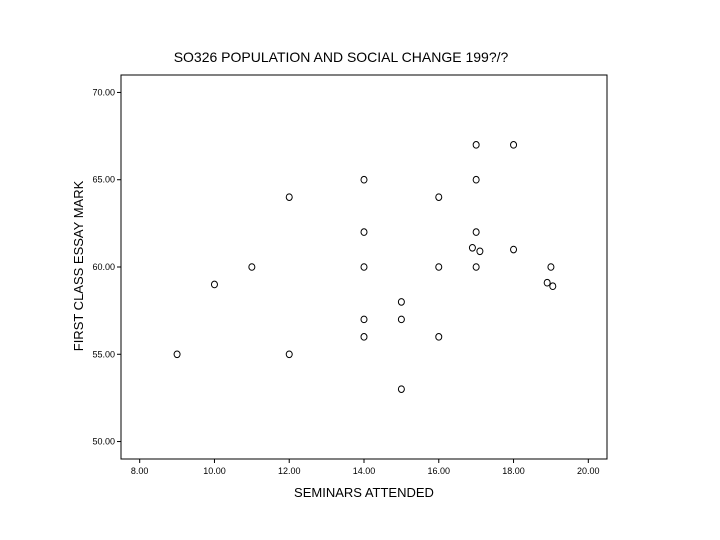 The width and height of the screenshot is (720, 540). Describe the element at coordinates (78, 265) in the screenshot. I see `y-axis-label: FIRST CLASS ESSAY MARK` at that location.